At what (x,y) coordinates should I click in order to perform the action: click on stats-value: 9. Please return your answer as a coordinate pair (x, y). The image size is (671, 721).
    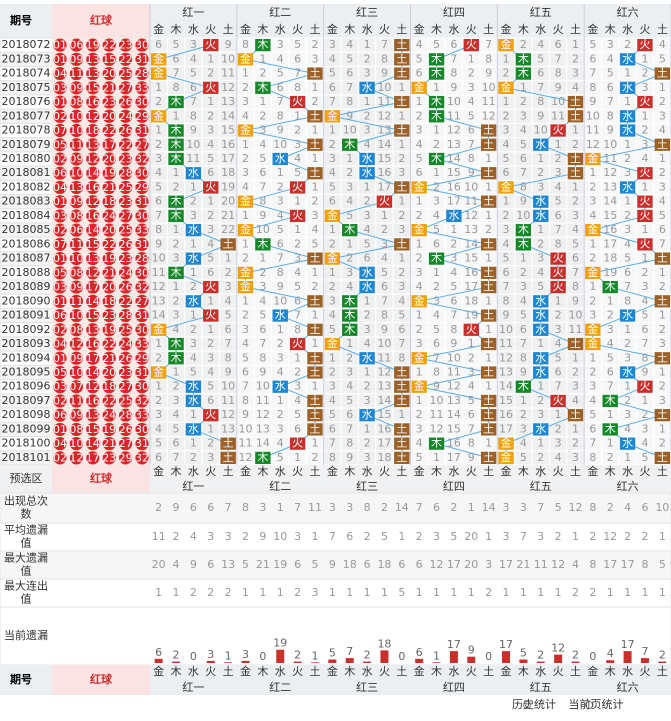
    Looking at the image, I should click on (176, 507).